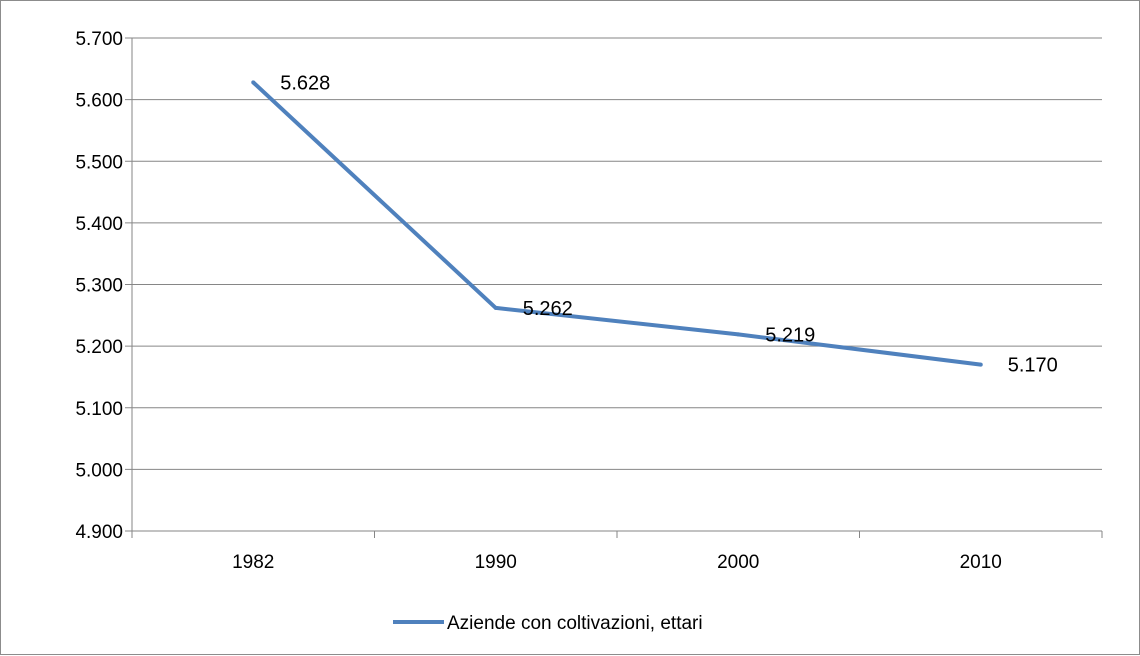  What do you see at coordinates (99, 347) in the screenshot?
I see `y-tick-label: 5.200` at bounding box center [99, 347].